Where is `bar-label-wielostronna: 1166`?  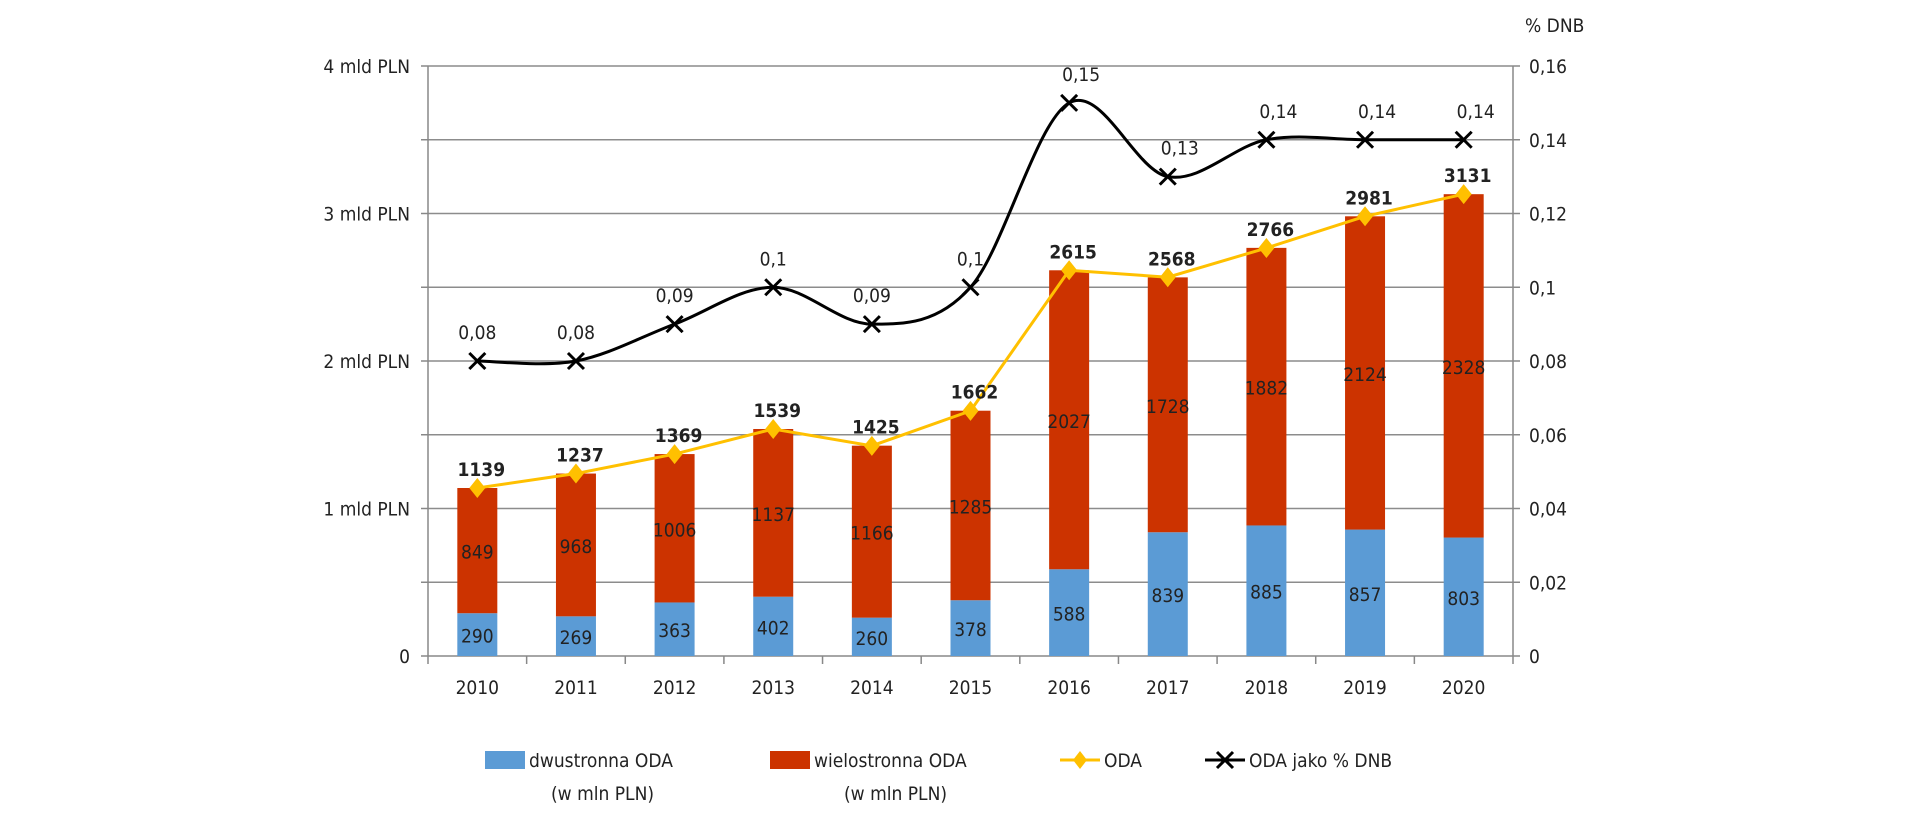 bar-label-wielostronna: 1166 is located at coordinates (872, 534).